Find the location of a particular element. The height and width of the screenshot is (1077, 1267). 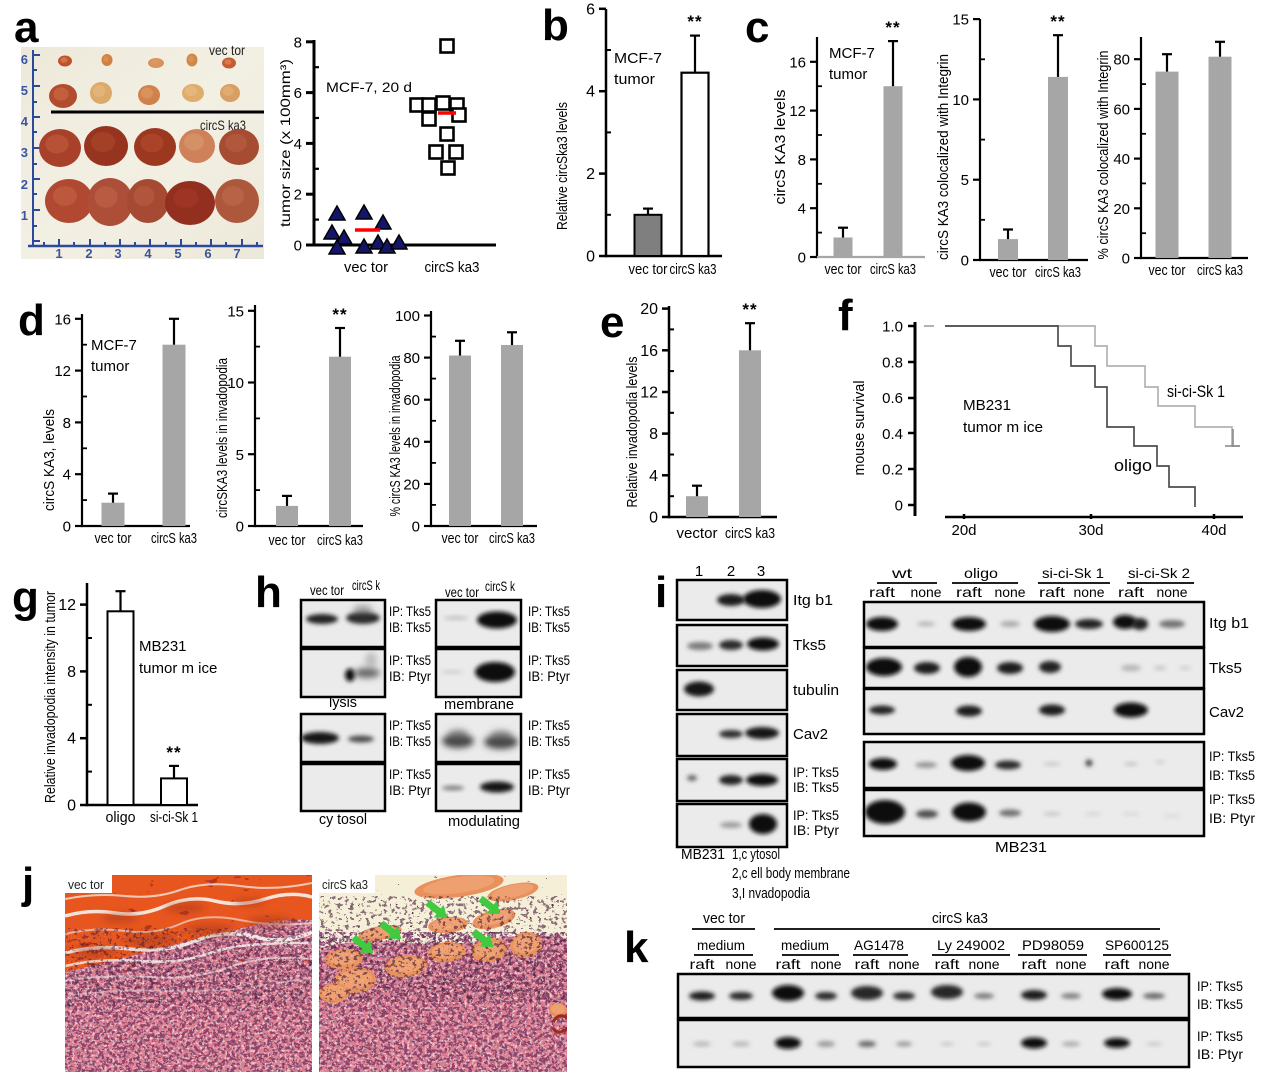

svg-text: modulating is located at coordinates (484, 821).